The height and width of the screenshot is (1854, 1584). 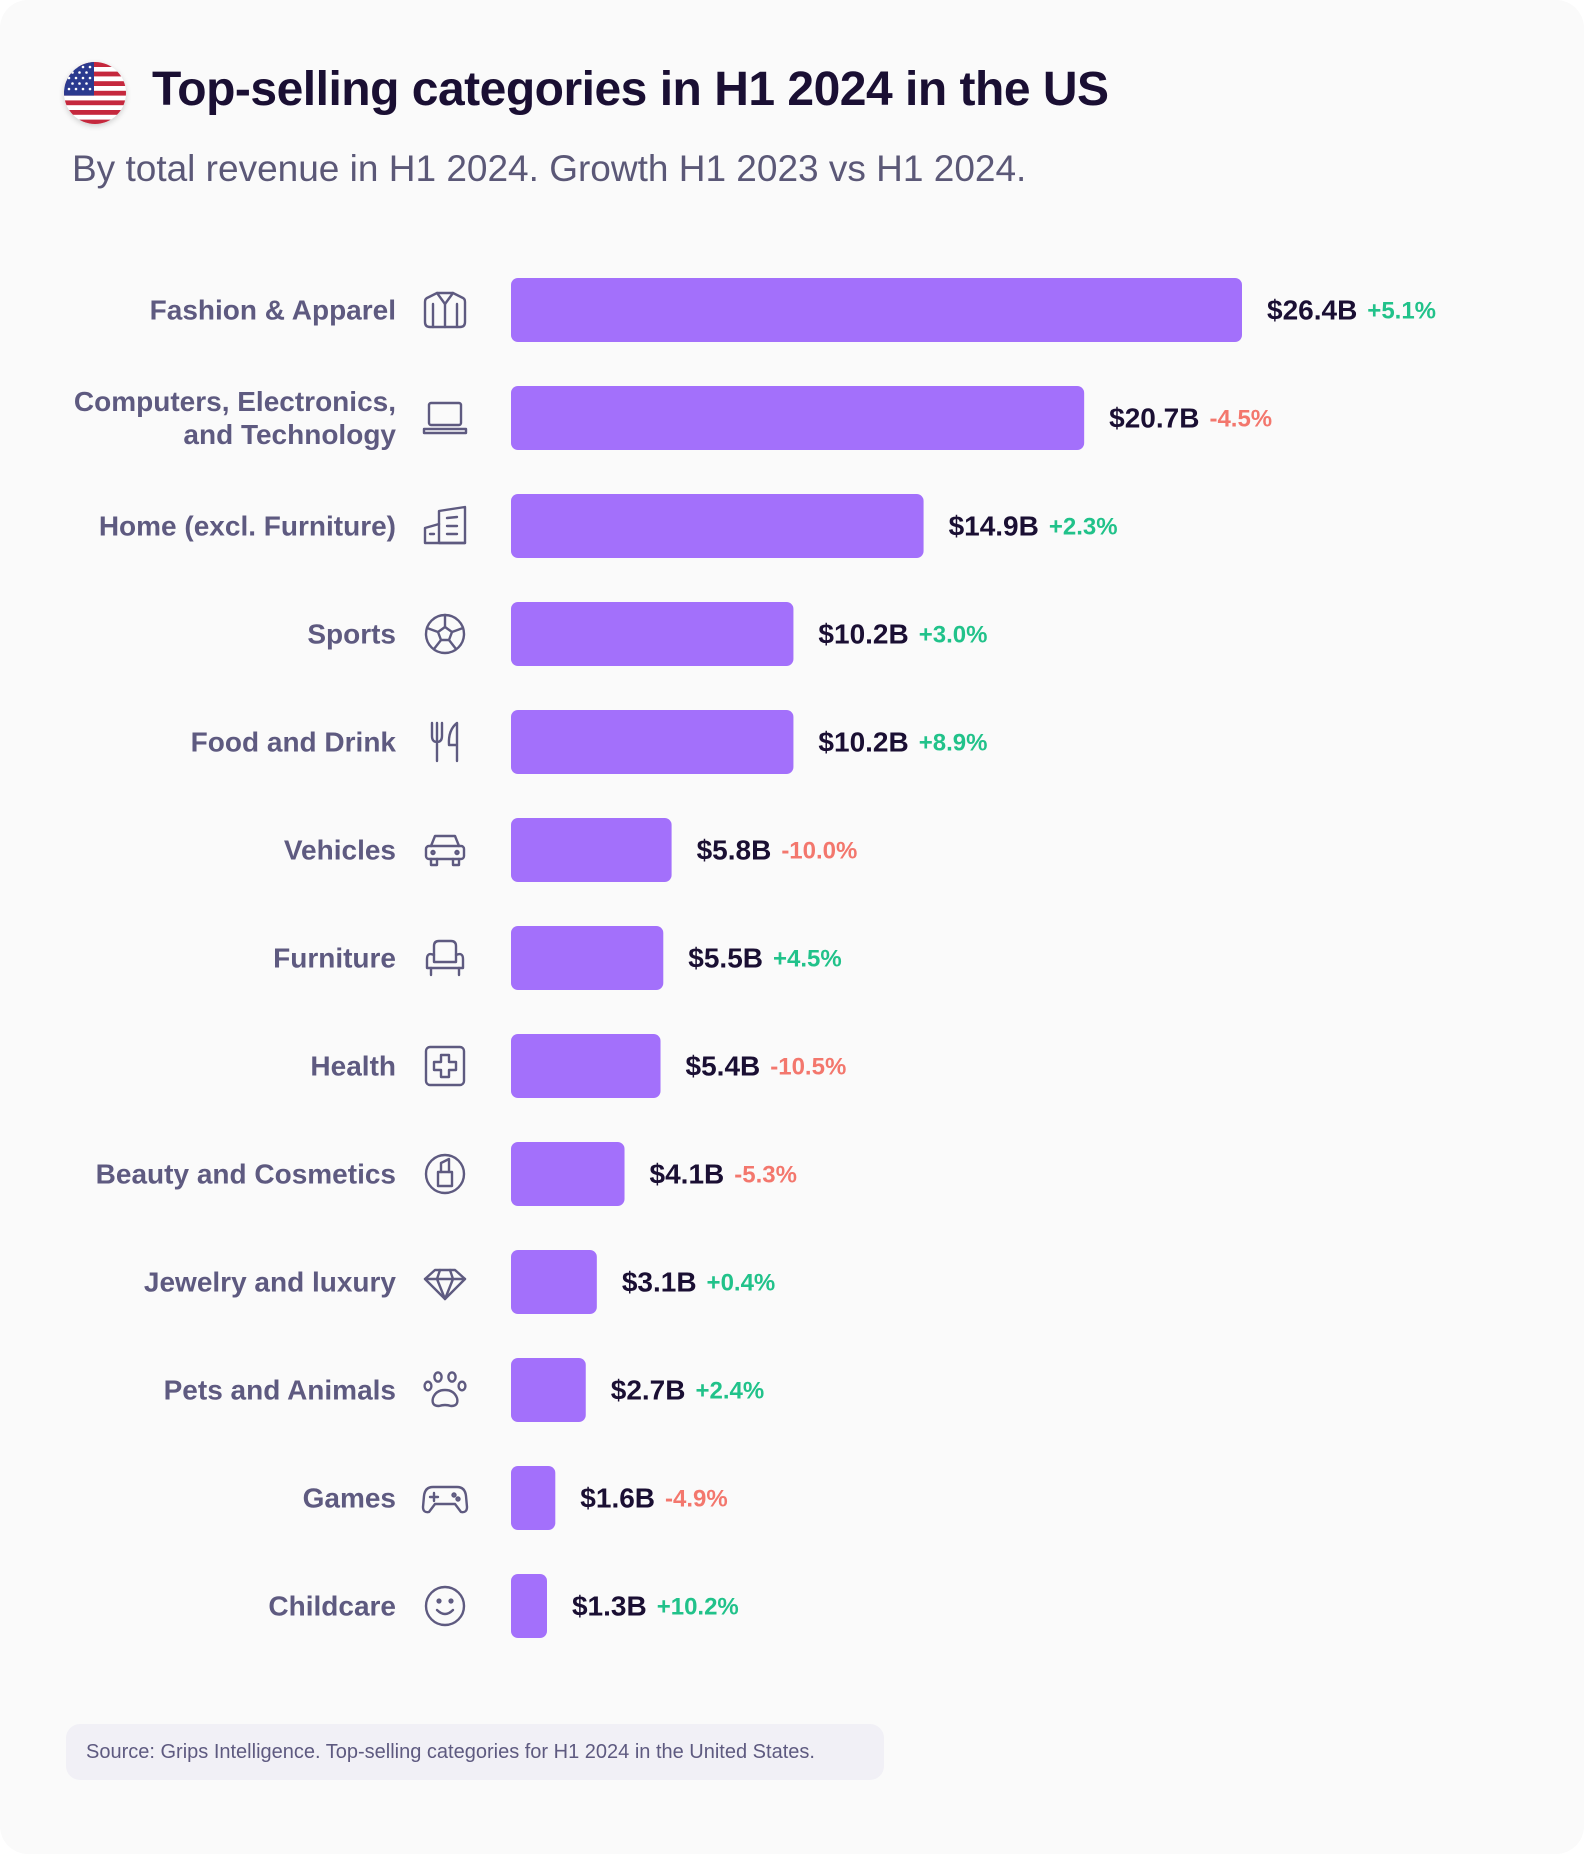 I want to click on bar-row: Health $5.4B -10.5%, so click(x=578, y=1066).